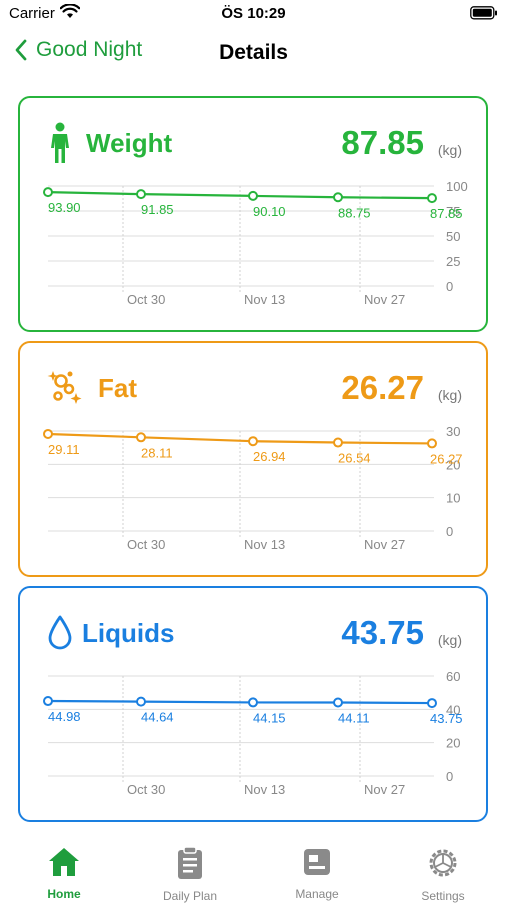 This screenshot has width=507, height=903. Describe the element at coordinates (382, 632) in the screenshot. I see `current-value: 43.75` at that location.